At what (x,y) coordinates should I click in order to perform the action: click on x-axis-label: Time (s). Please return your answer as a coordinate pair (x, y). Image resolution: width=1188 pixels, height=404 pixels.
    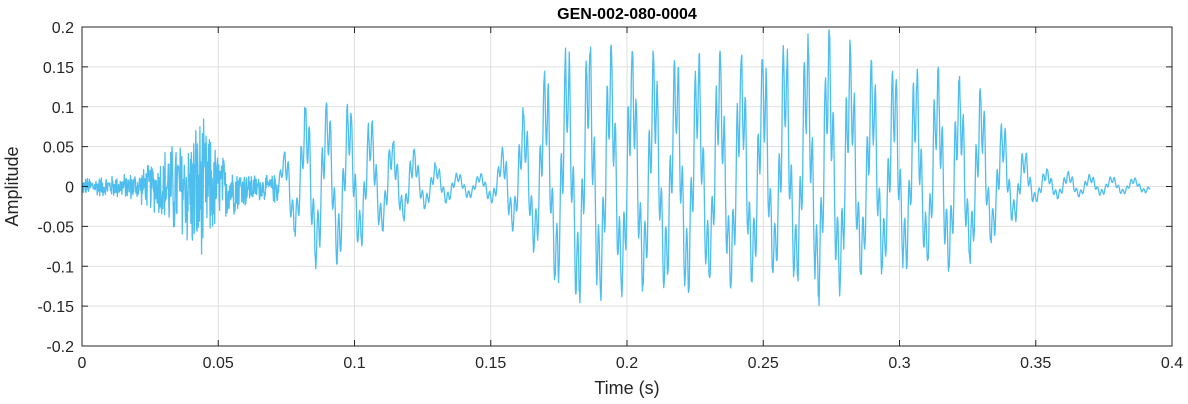
    Looking at the image, I should click on (626, 388).